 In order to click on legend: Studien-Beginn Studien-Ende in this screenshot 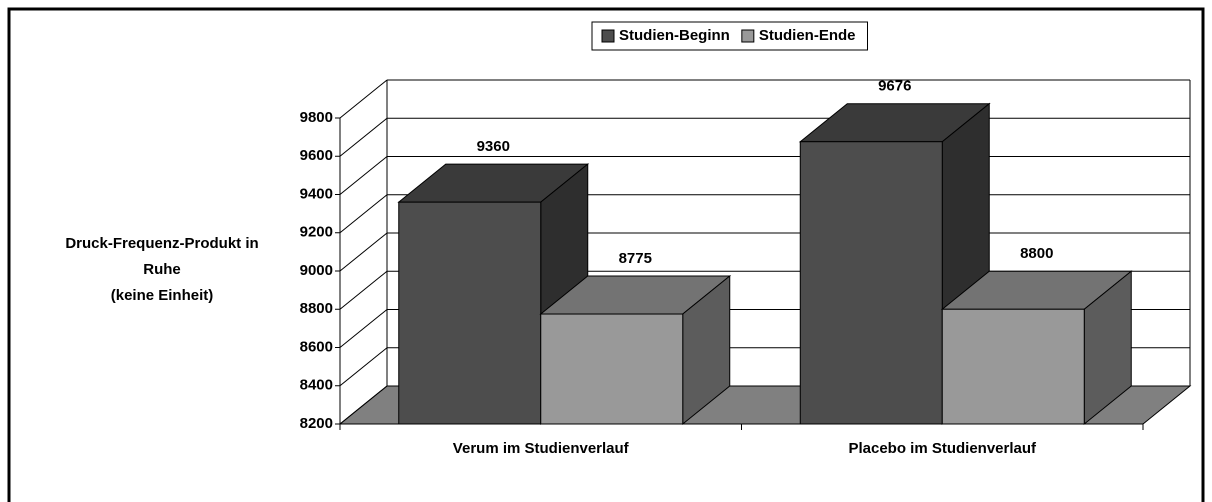, I will do `click(729, 36)`.